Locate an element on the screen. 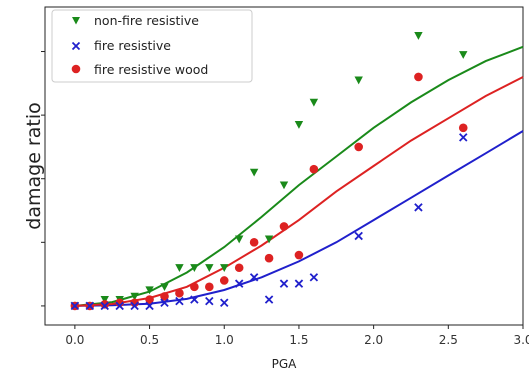 The height and width of the screenshot is (373, 529). y-axis is located at coordinates (43, 179).